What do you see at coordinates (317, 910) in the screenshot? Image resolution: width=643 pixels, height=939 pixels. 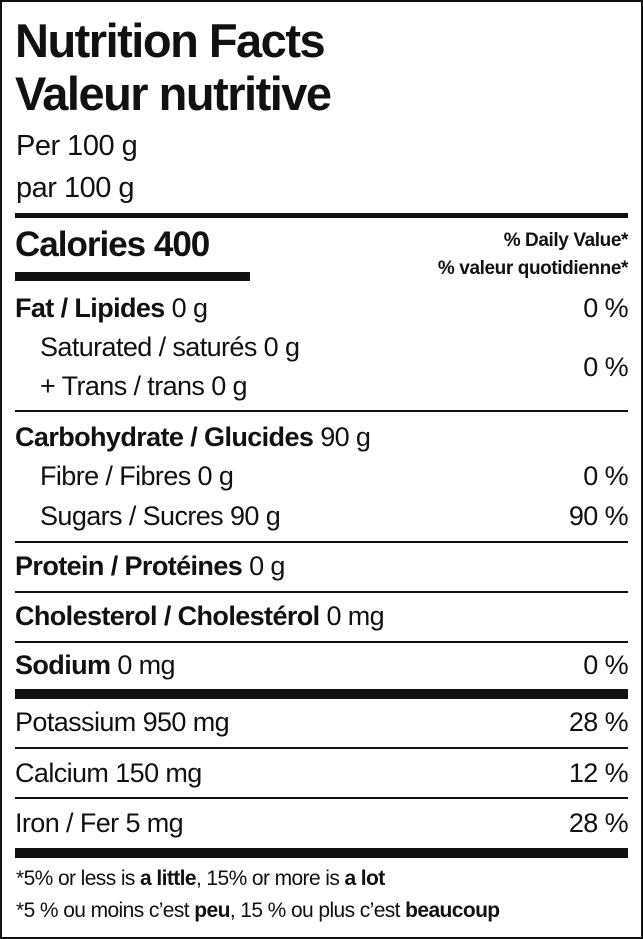 I see `footnote-text: , 15 % ou plus c’est` at bounding box center [317, 910].